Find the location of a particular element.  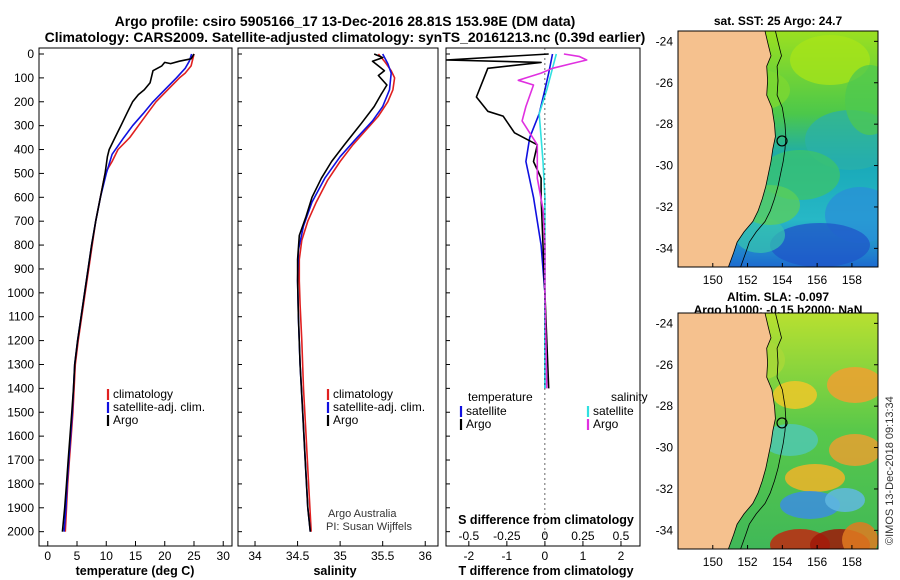

depth-tick-label: 1900 is located at coordinates (20, 508).